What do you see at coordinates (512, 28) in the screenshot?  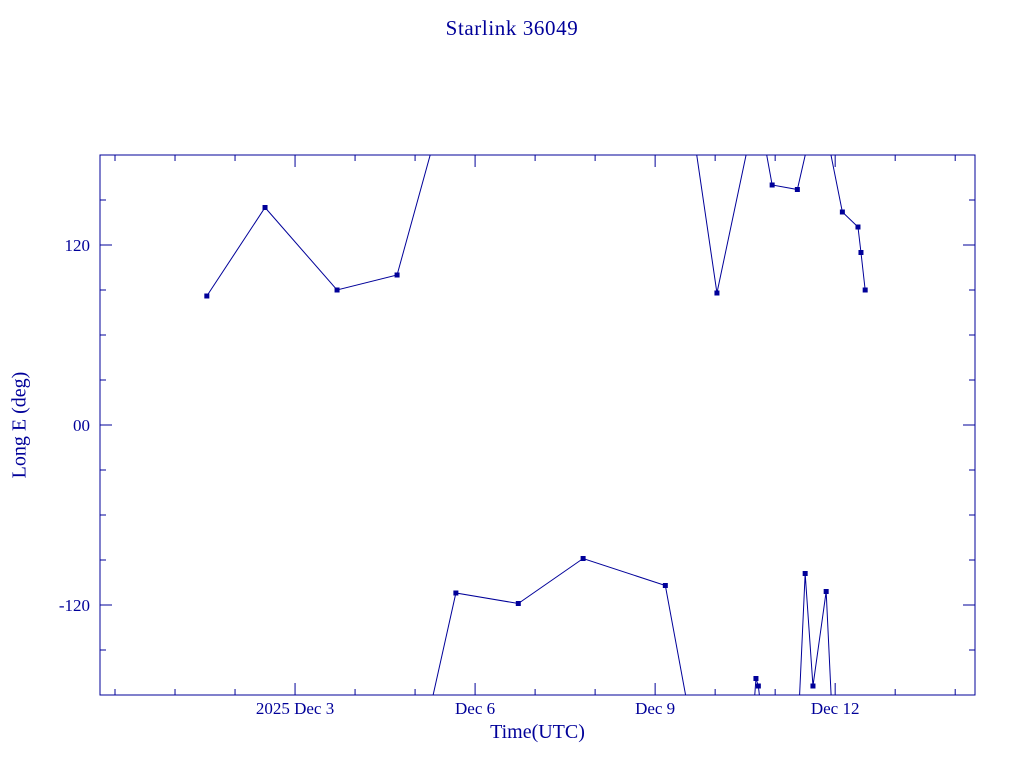 I see `chart-title: Starlink 36049` at bounding box center [512, 28].